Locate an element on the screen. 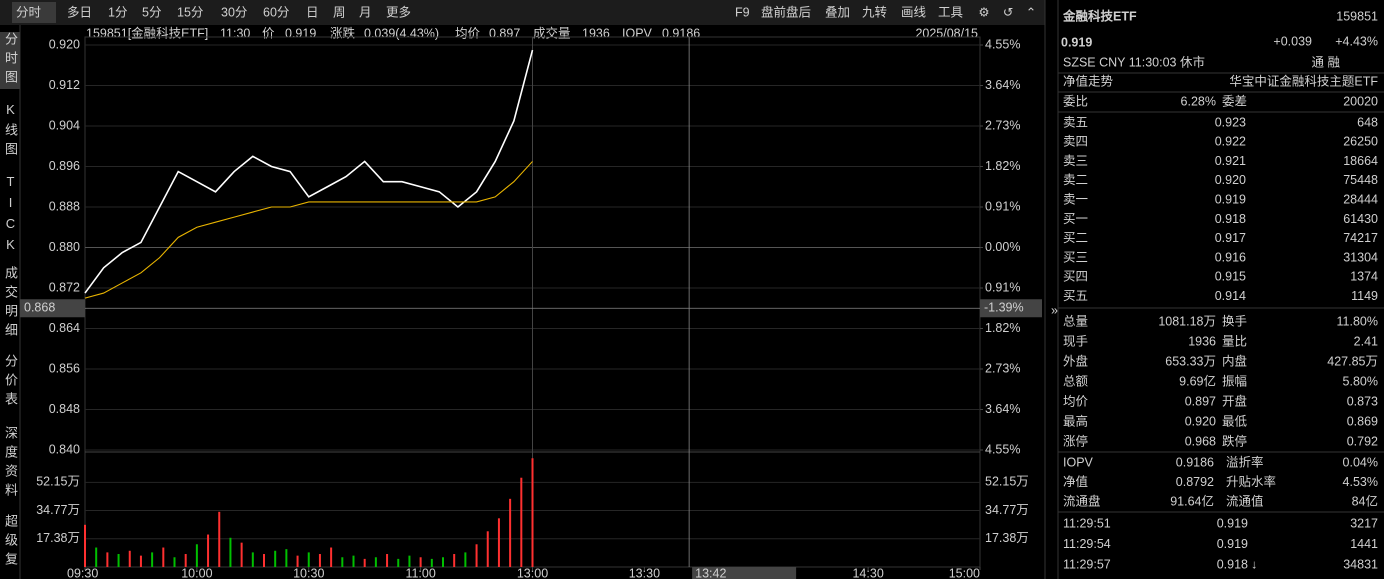 This screenshot has width=1384, height=579. book-volume: 1149 is located at coordinates (1364, 296).